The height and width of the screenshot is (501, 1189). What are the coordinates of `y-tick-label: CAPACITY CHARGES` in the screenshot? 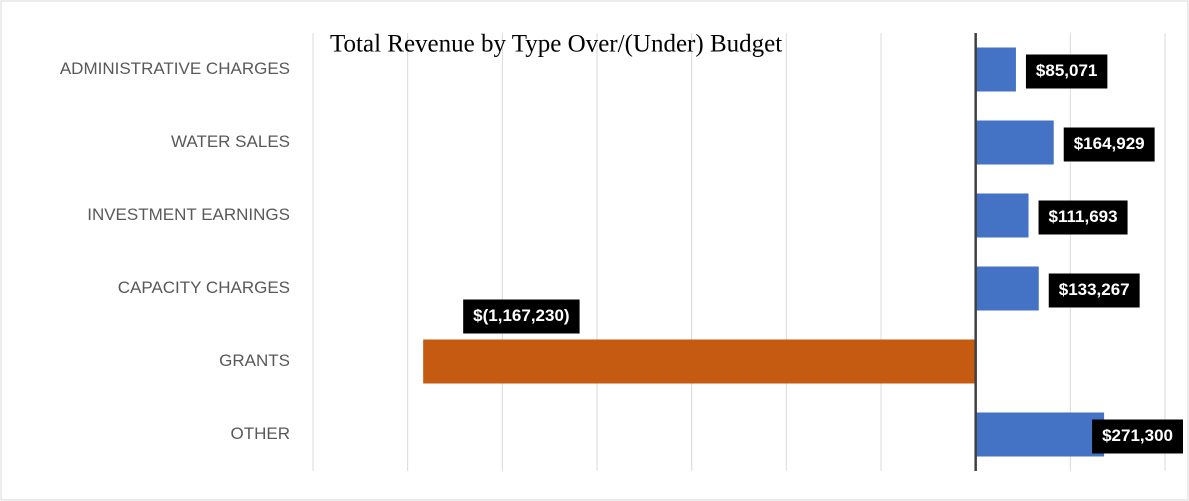 It's located at (204, 287).